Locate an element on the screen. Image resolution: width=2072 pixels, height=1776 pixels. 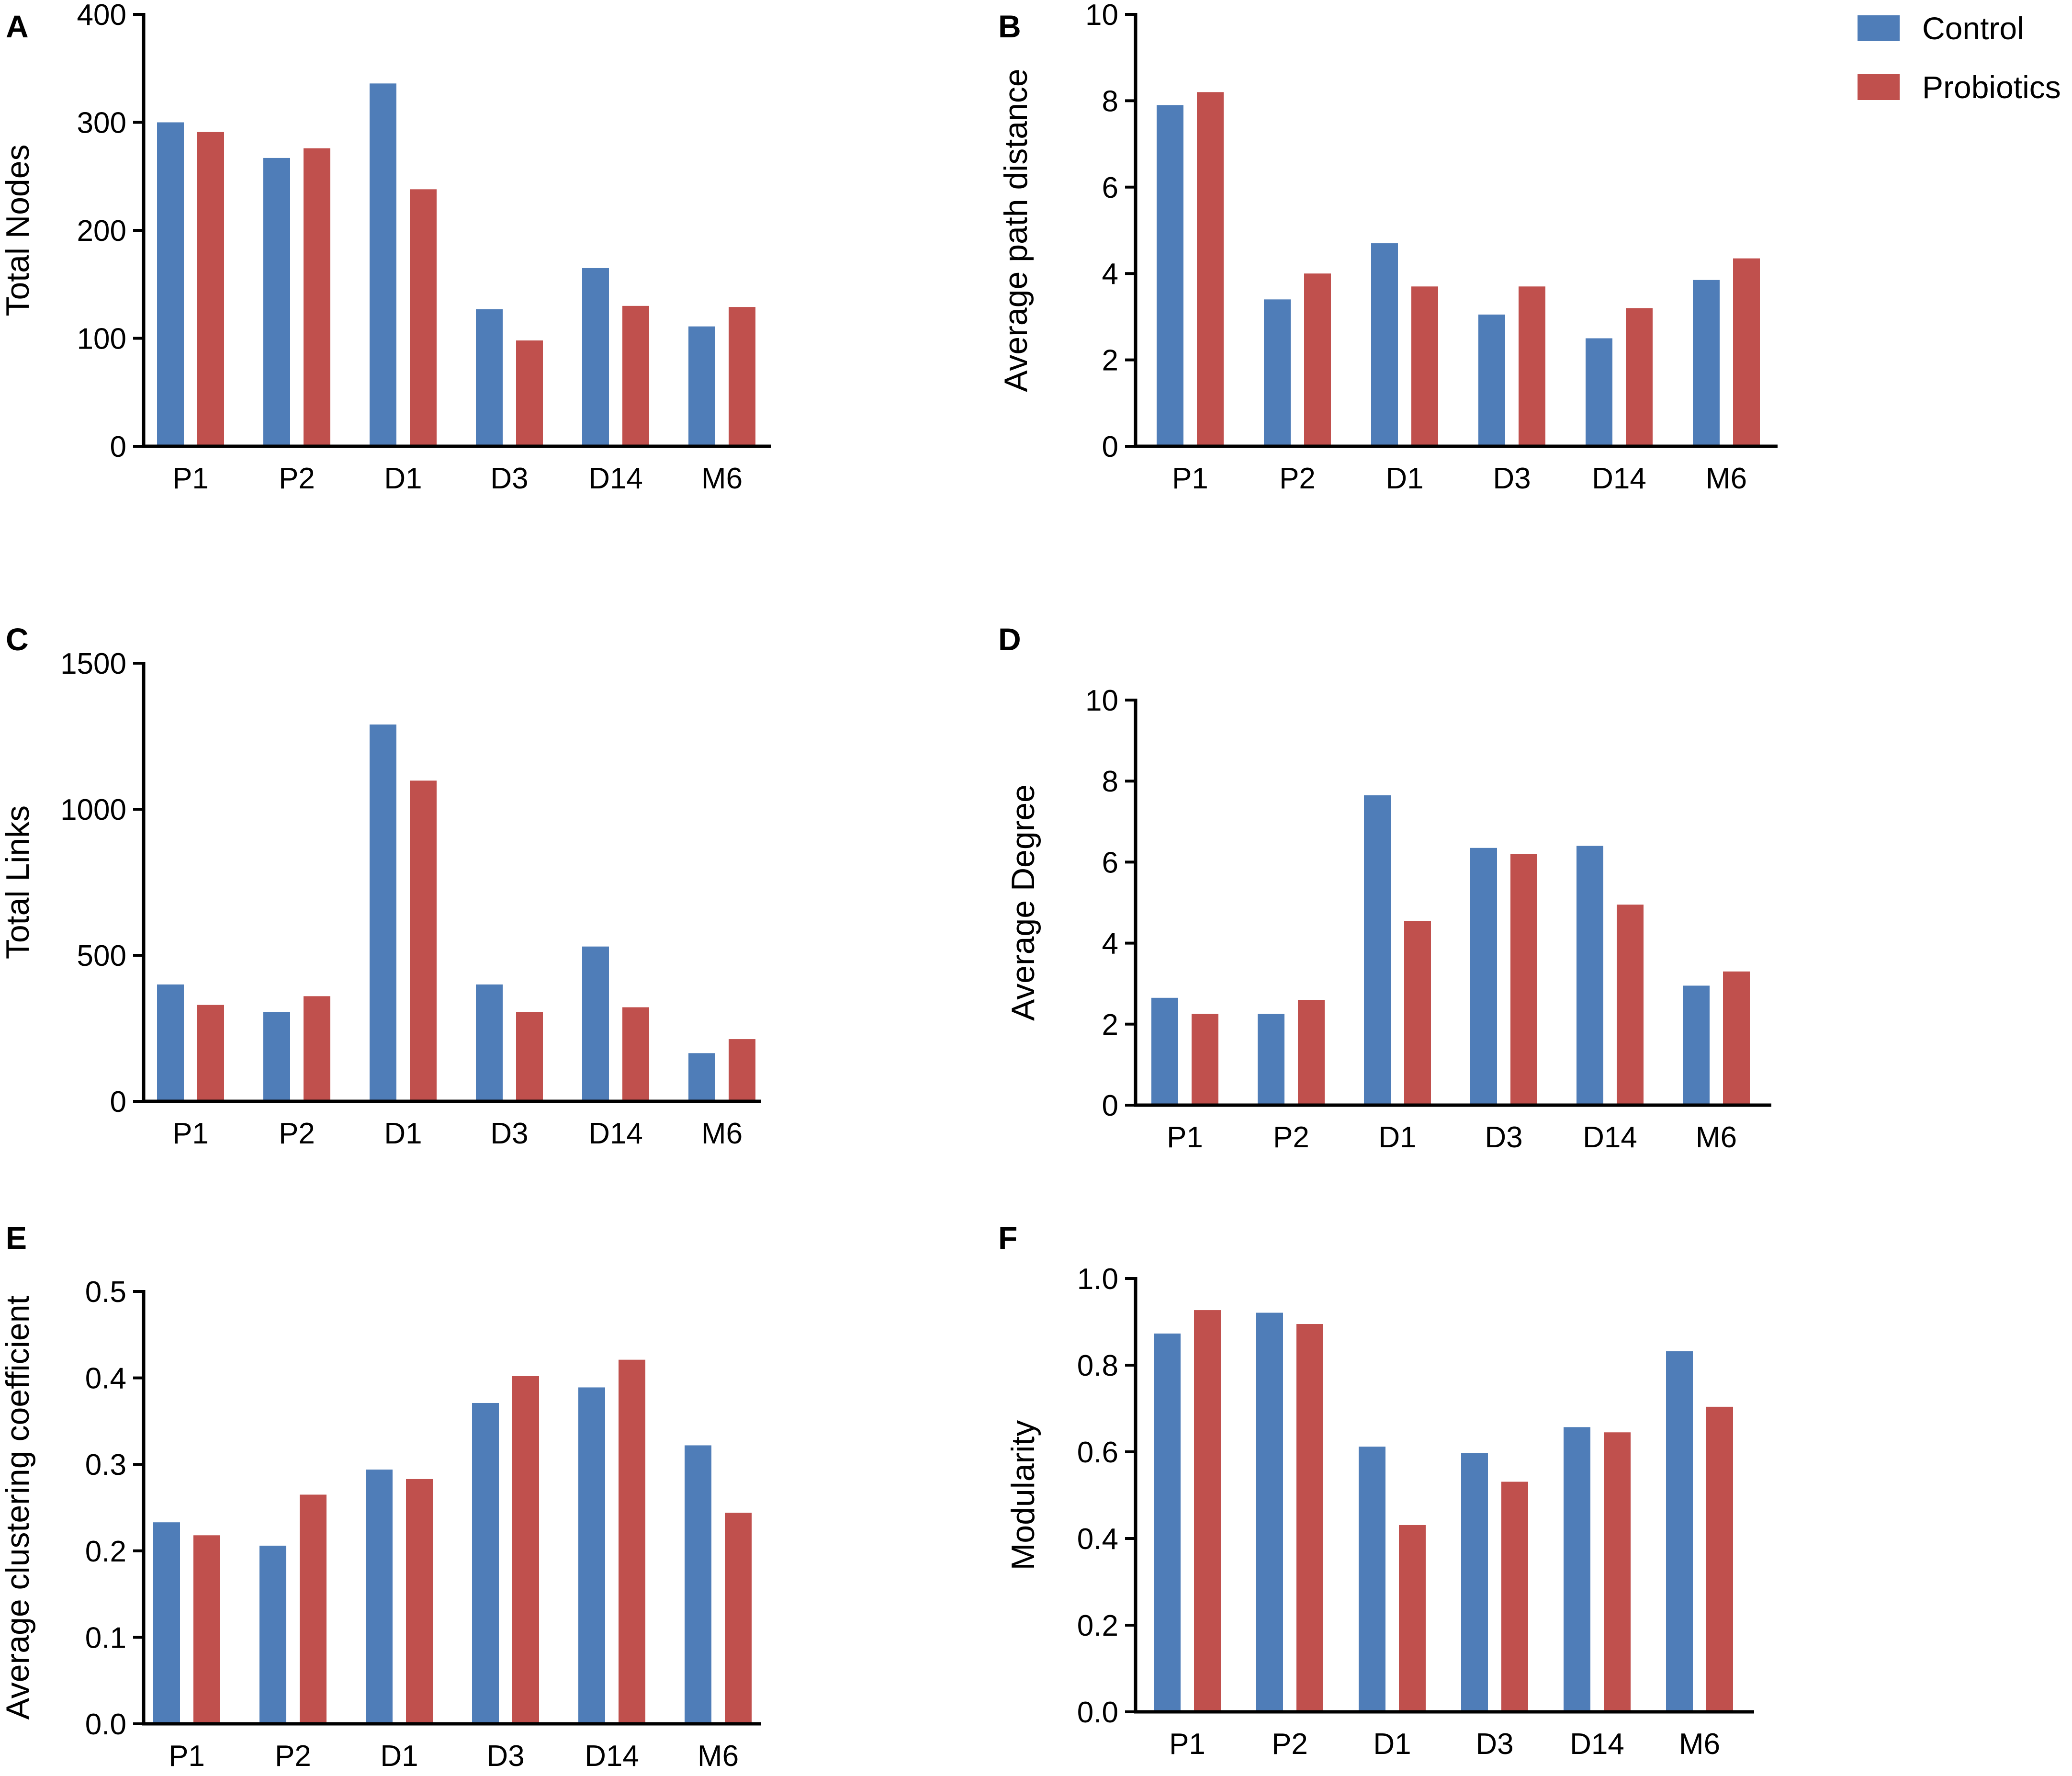
y-tick-label: 10 is located at coordinates (1101, 701).